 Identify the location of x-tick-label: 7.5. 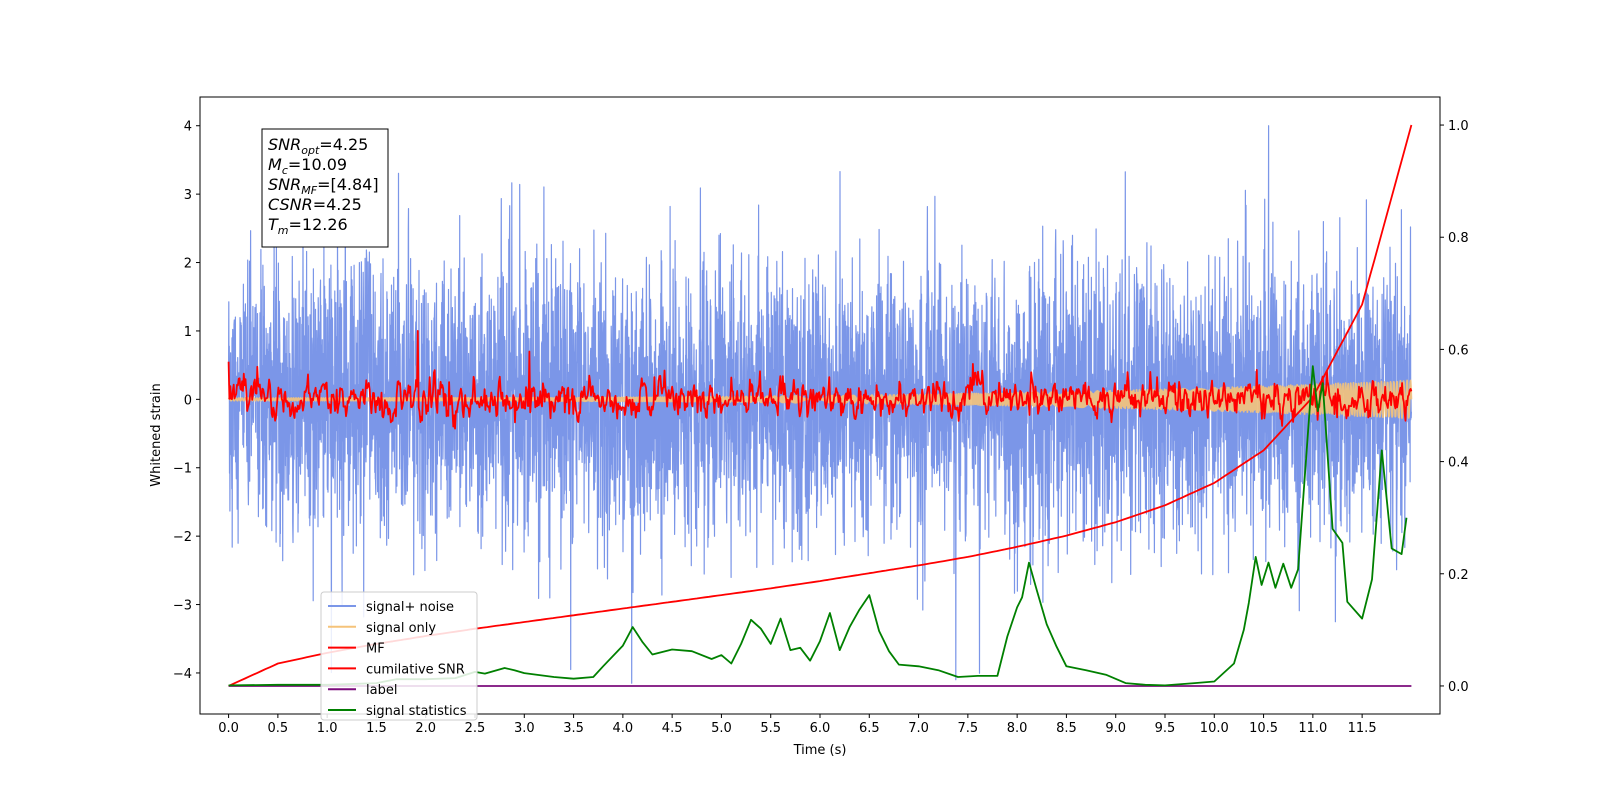
(968, 728).